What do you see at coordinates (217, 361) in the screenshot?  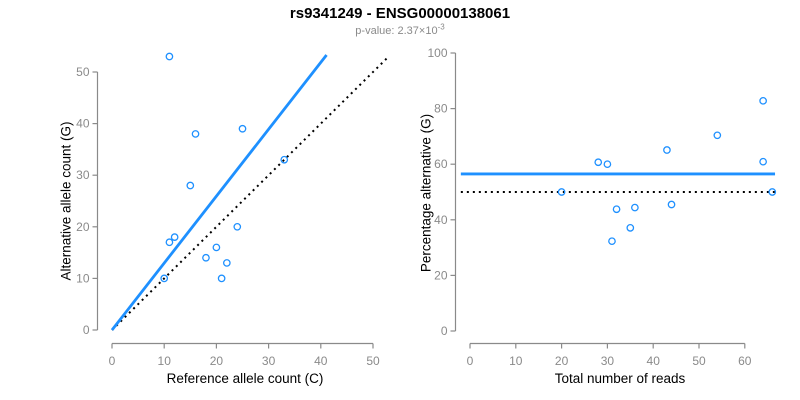 I see `left-x-tick-label: 20` at bounding box center [217, 361].